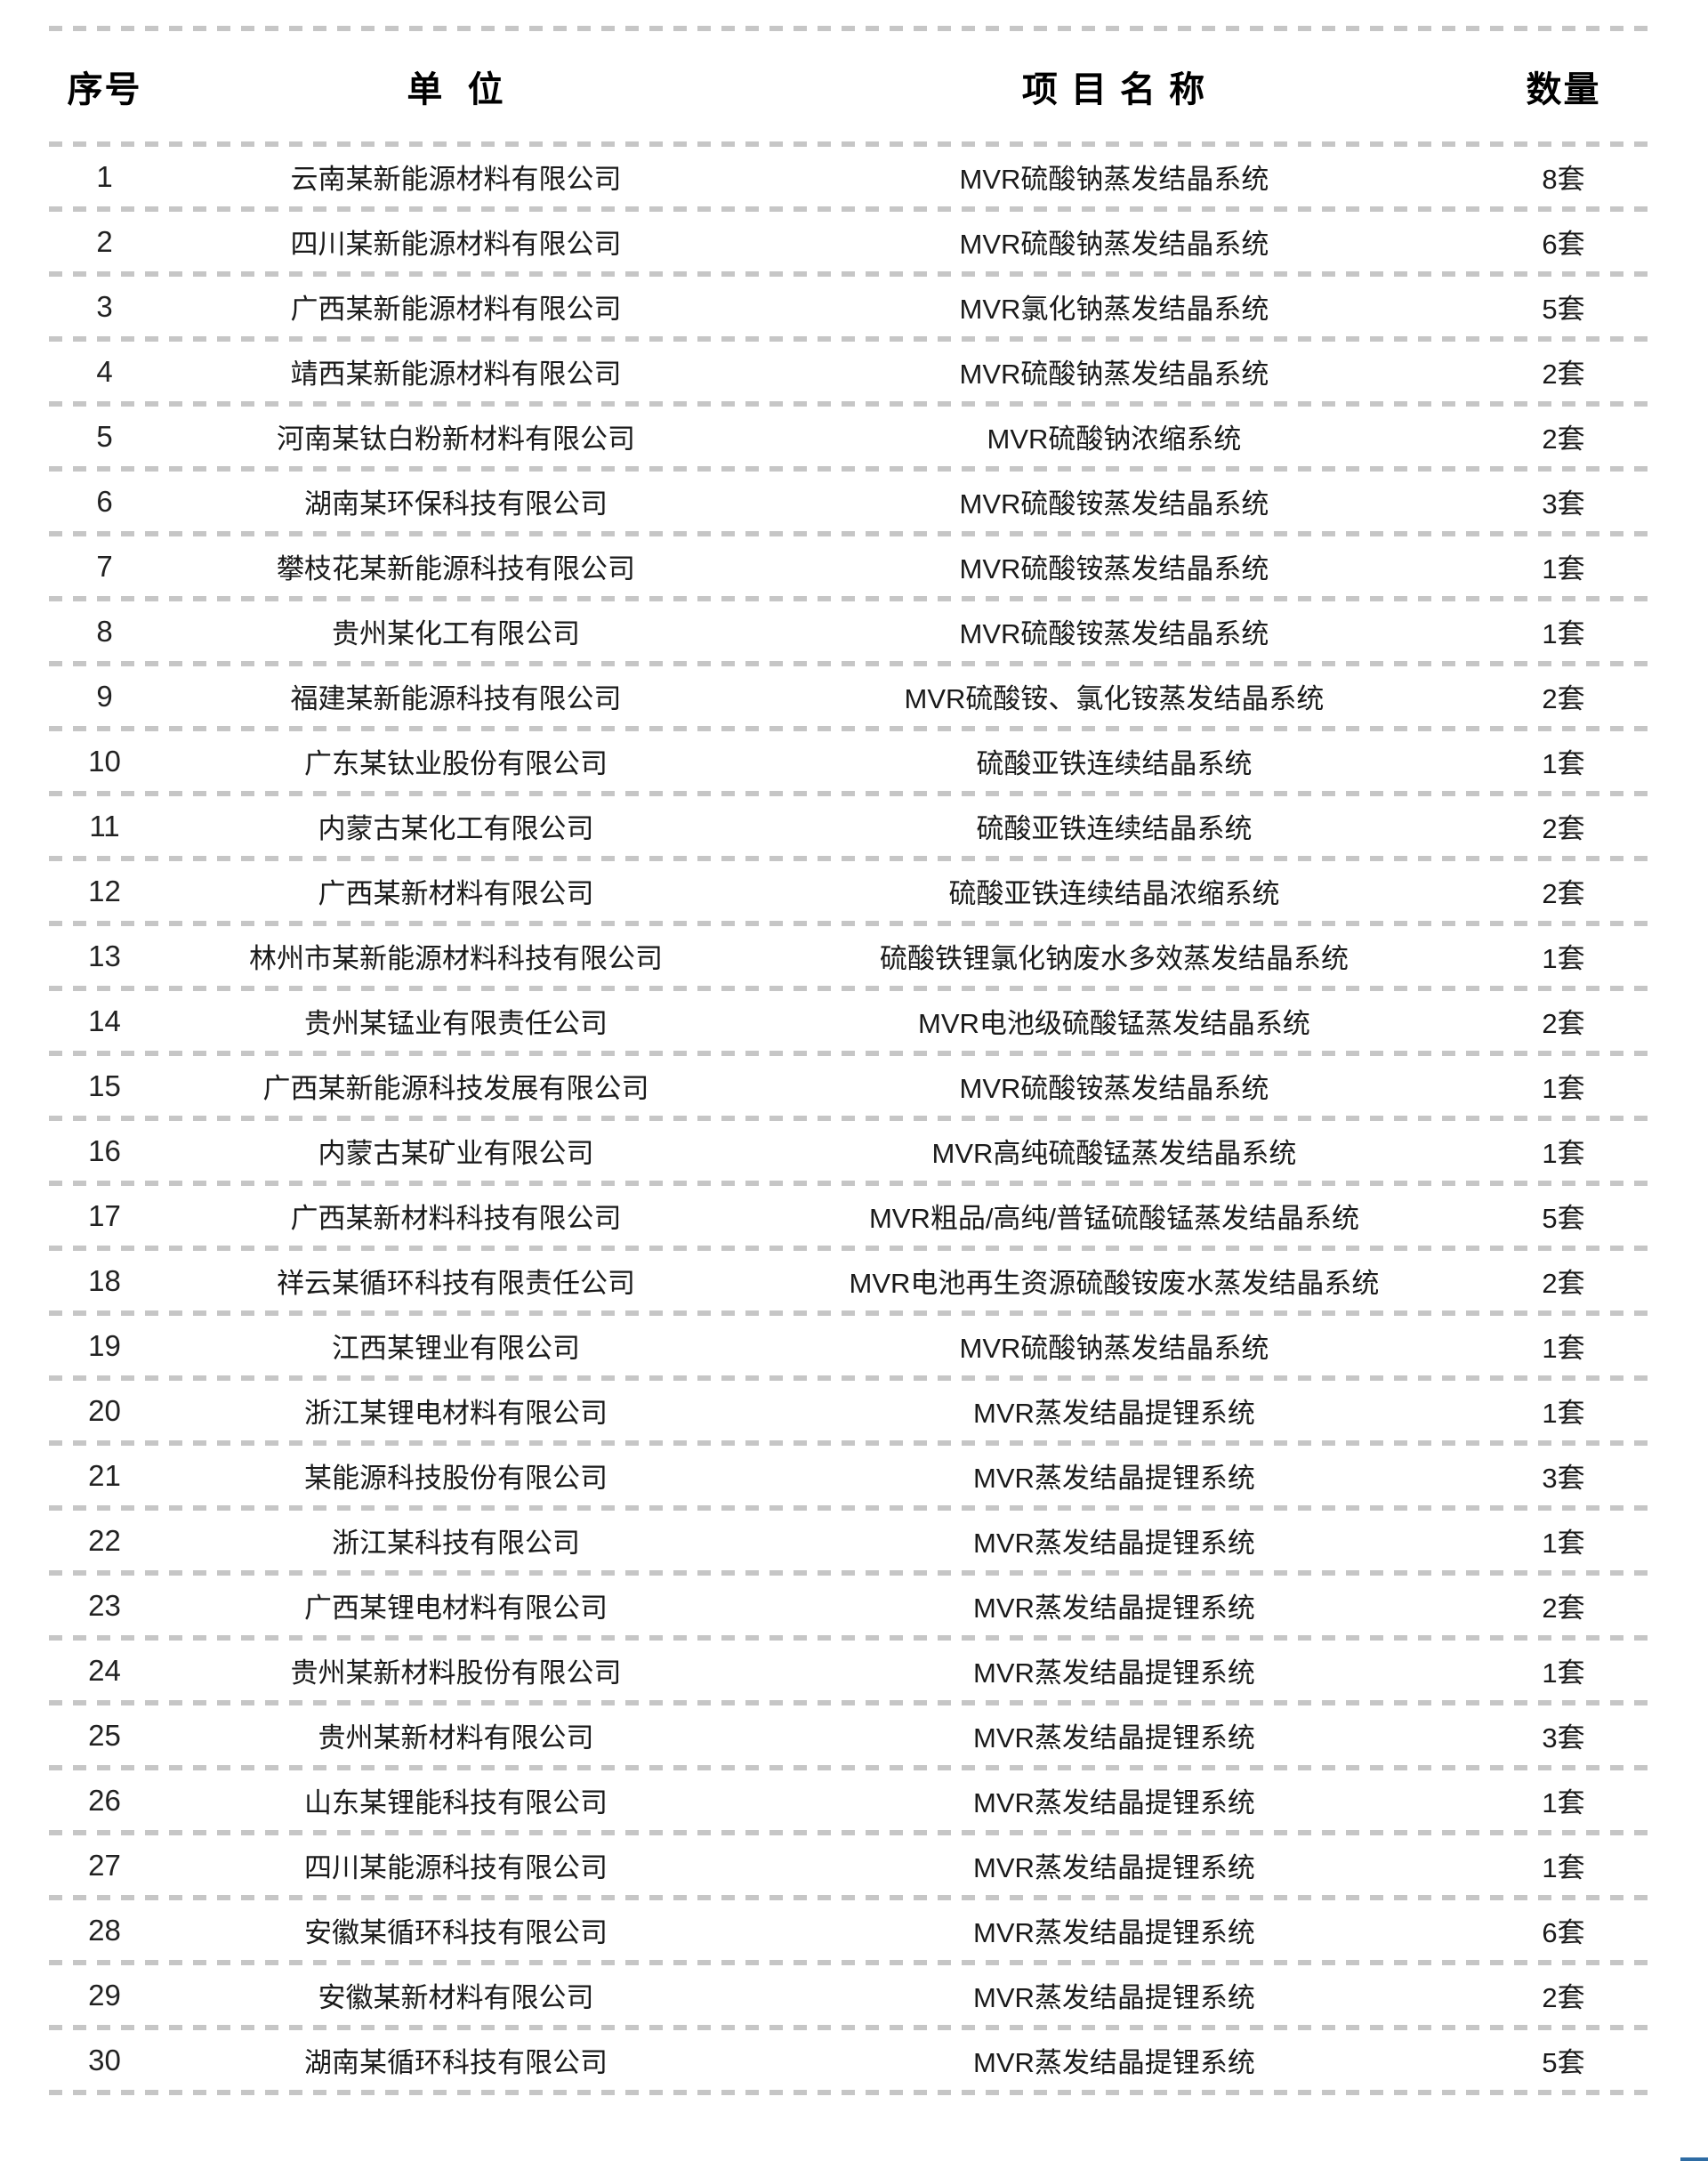 The width and height of the screenshot is (1708, 2161). I want to click on cell-serial: 28, so click(104, 1930).